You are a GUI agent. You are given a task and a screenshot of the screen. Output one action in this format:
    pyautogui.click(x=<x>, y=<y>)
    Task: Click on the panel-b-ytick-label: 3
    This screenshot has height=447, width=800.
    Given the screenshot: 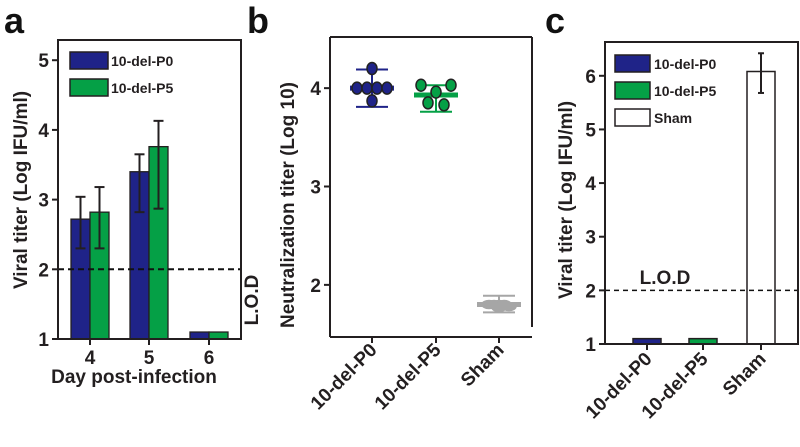 What is the action you would take?
    pyautogui.click(x=315, y=188)
    